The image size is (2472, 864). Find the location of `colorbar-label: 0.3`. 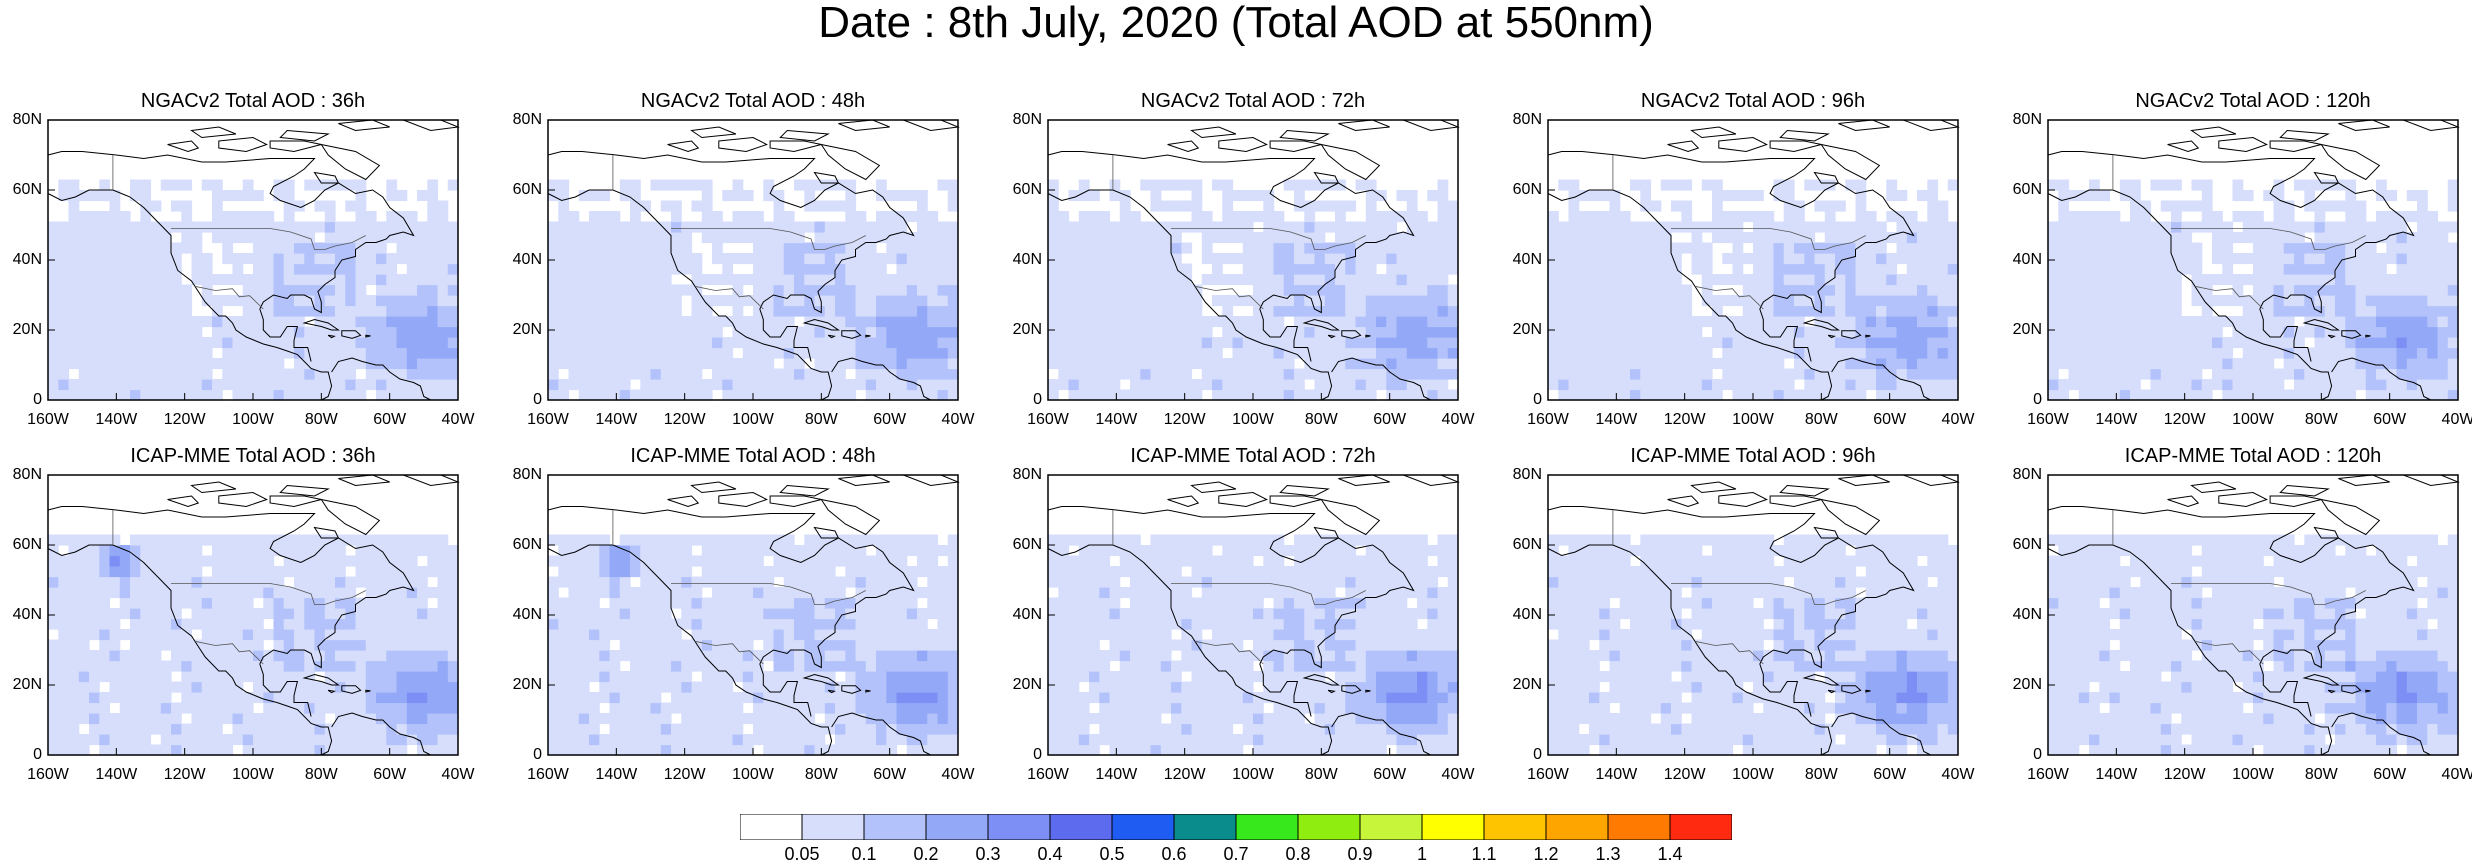

colorbar-label: 0.3 is located at coordinates (987, 854).